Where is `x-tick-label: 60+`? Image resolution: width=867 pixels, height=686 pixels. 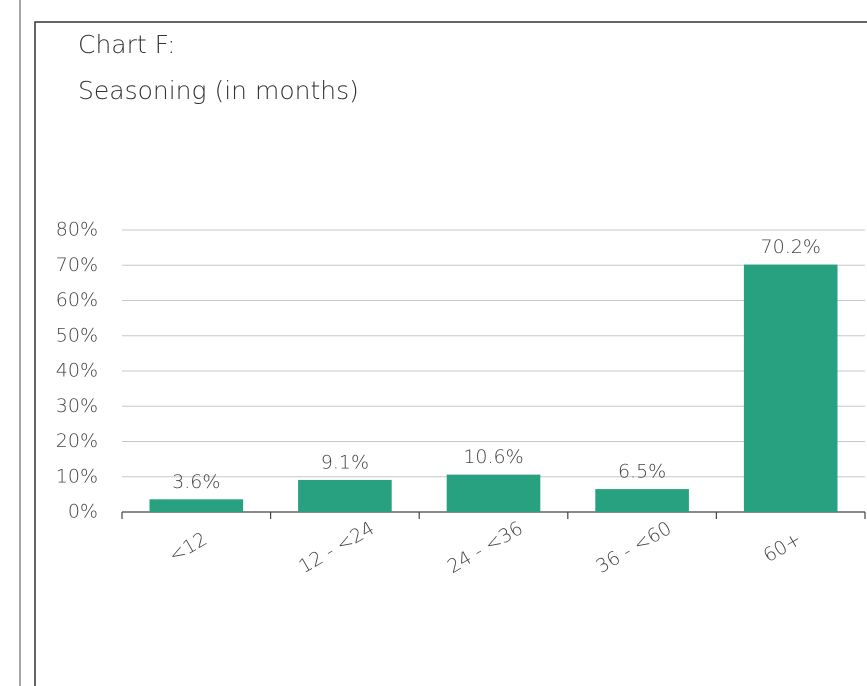
x-tick-label: 60+ is located at coordinates (783, 547).